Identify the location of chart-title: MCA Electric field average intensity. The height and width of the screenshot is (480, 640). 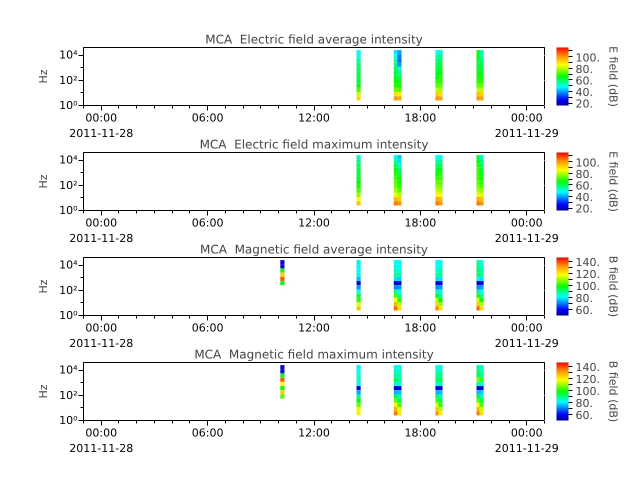
(314, 39).